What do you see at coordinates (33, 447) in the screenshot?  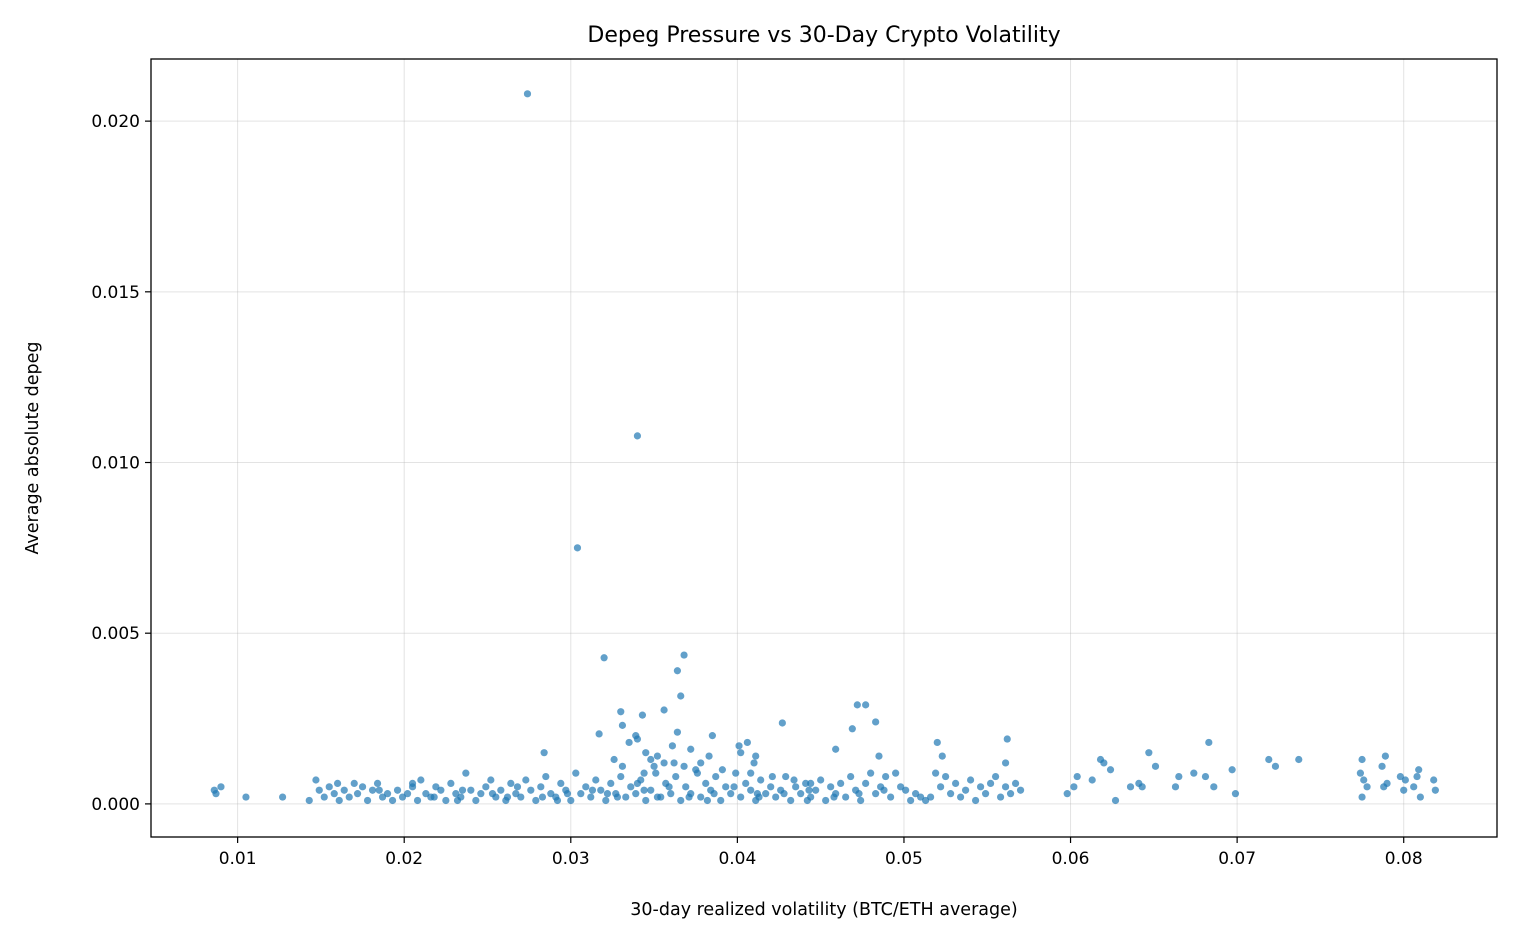 I see `y-axis-label: Average absolute depeg` at bounding box center [33, 447].